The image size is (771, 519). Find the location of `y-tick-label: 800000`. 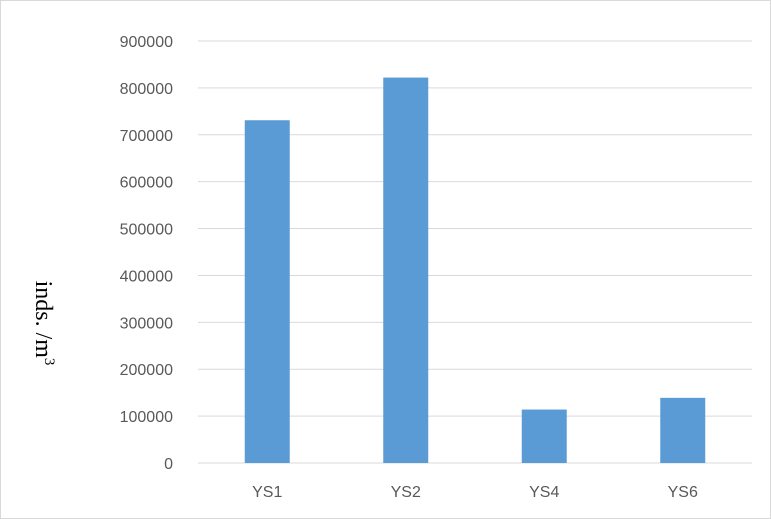

y-tick-label: 800000 is located at coordinates (146, 89).